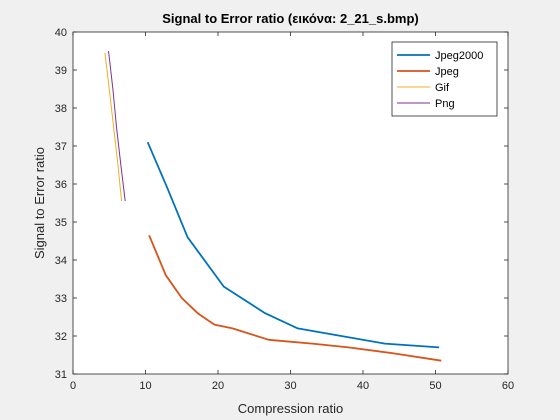 The width and height of the screenshot is (560, 420). What do you see at coordinates (435, 386) in the screenshot?
I see `x-tick-label: 50` at bounding box center [435, 386].